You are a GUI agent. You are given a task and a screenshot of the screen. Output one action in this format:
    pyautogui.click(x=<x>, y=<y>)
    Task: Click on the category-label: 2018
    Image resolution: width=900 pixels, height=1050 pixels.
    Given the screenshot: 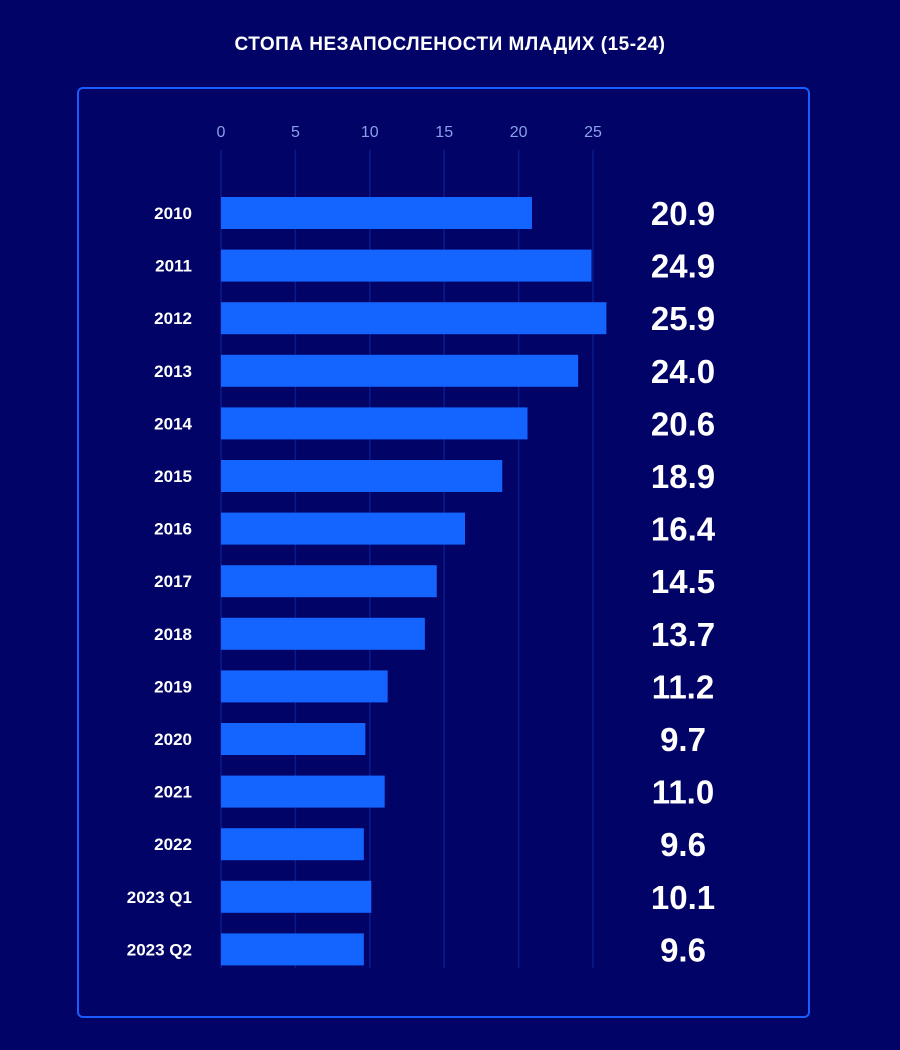 What is the action you would take?
    pyautogui.click(x=173, y=634)
    